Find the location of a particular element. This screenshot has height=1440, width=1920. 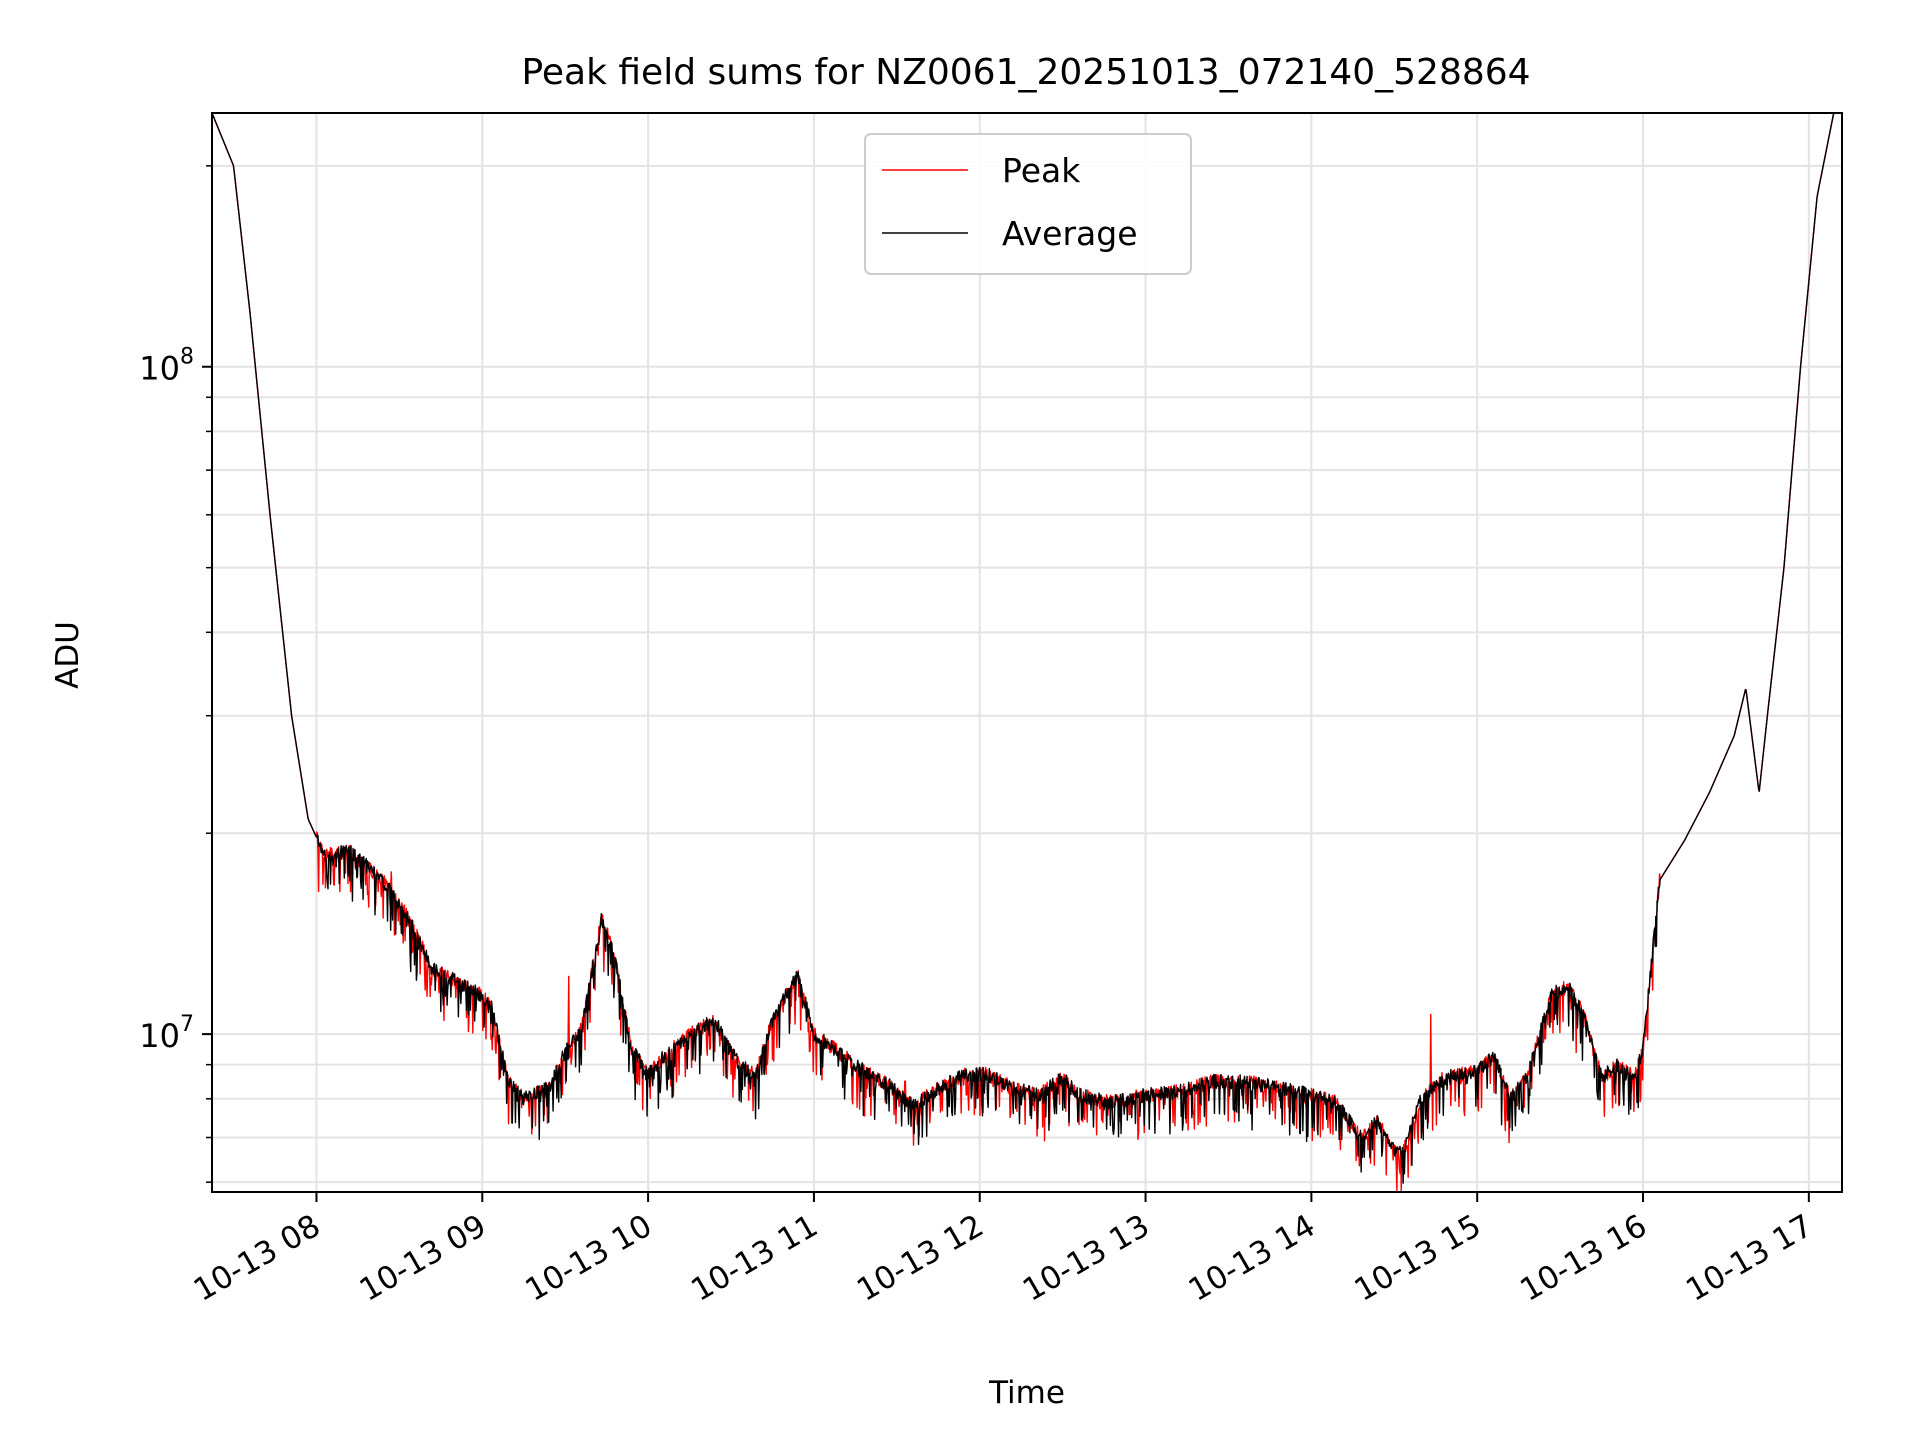

y-axis-label: ADU is located at coordinates (68, 655).